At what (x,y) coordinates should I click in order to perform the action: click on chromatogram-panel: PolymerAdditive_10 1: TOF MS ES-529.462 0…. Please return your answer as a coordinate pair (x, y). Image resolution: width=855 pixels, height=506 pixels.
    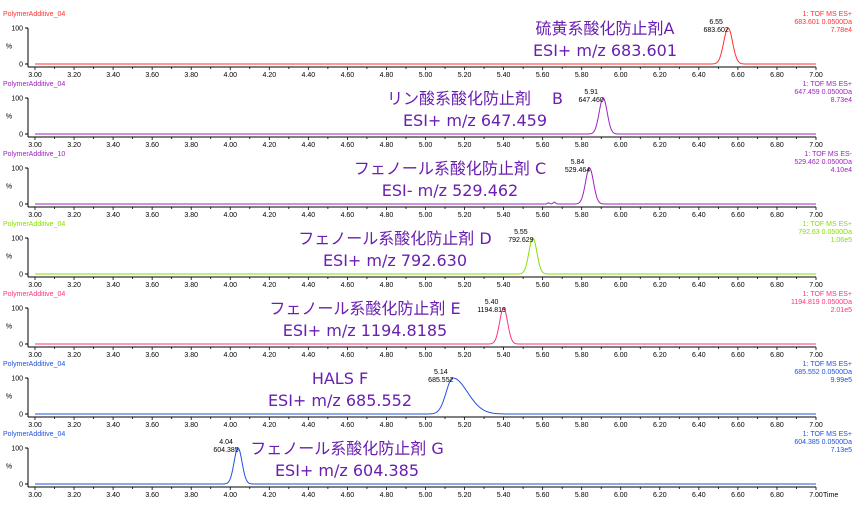
    Looking at the image, I should click on (428, 185).